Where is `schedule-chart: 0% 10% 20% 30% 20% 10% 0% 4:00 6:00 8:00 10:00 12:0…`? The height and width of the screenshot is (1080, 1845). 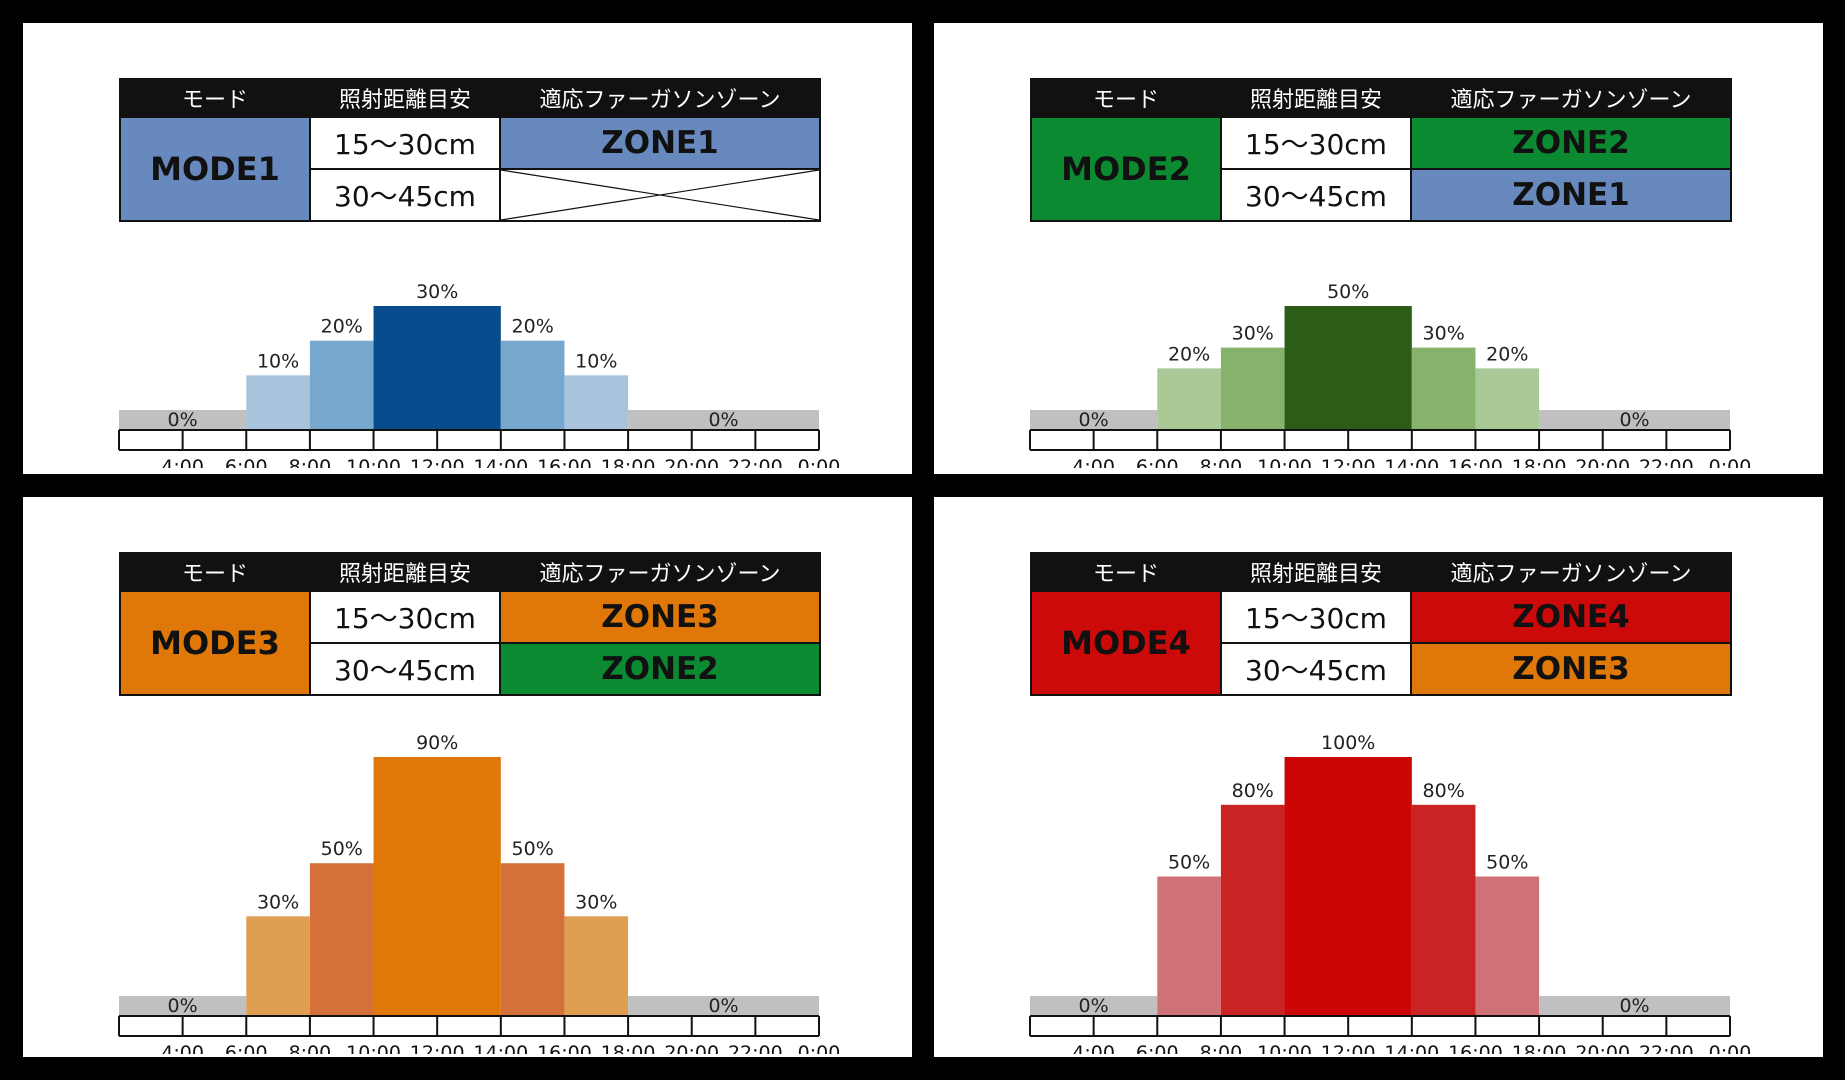
schedule-chart: 0% 10% 20% 30% 20% 10% 0% 4:00 6:00 8:00 10:00 12:0… is located at coordinates (479, 374).